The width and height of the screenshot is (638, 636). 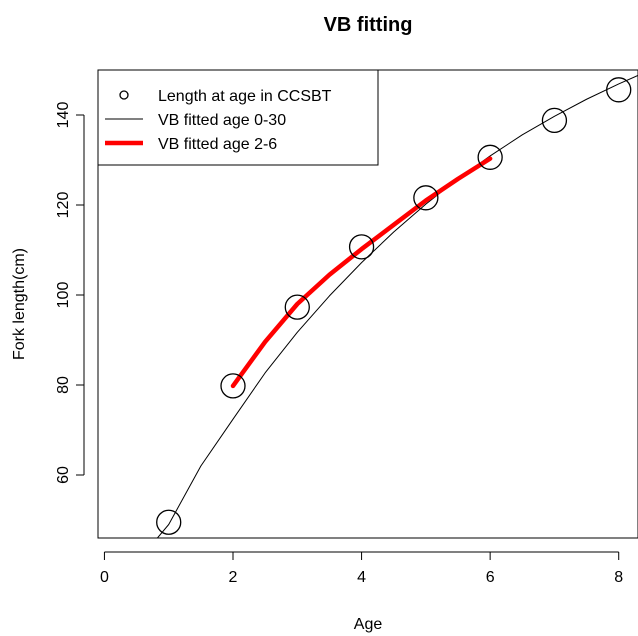 I want to click on y-axis: 60 80 100 120 140, so click(x=70, y=293).